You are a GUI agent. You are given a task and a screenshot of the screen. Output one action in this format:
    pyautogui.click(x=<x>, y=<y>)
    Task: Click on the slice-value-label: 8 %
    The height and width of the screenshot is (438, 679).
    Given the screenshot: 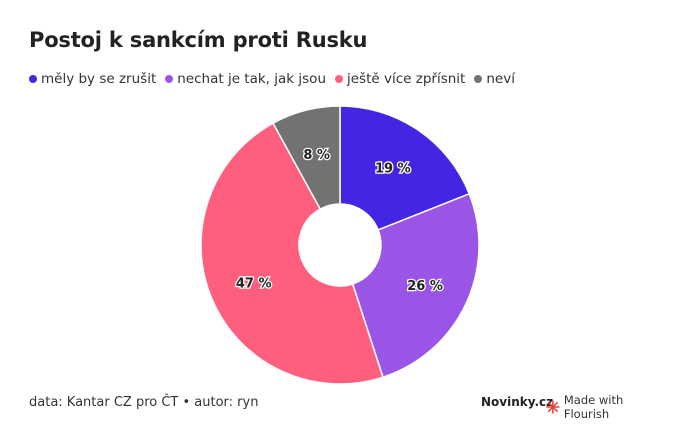 What is the action you would take?
    pyautogui.click(x=316, y=155)
    